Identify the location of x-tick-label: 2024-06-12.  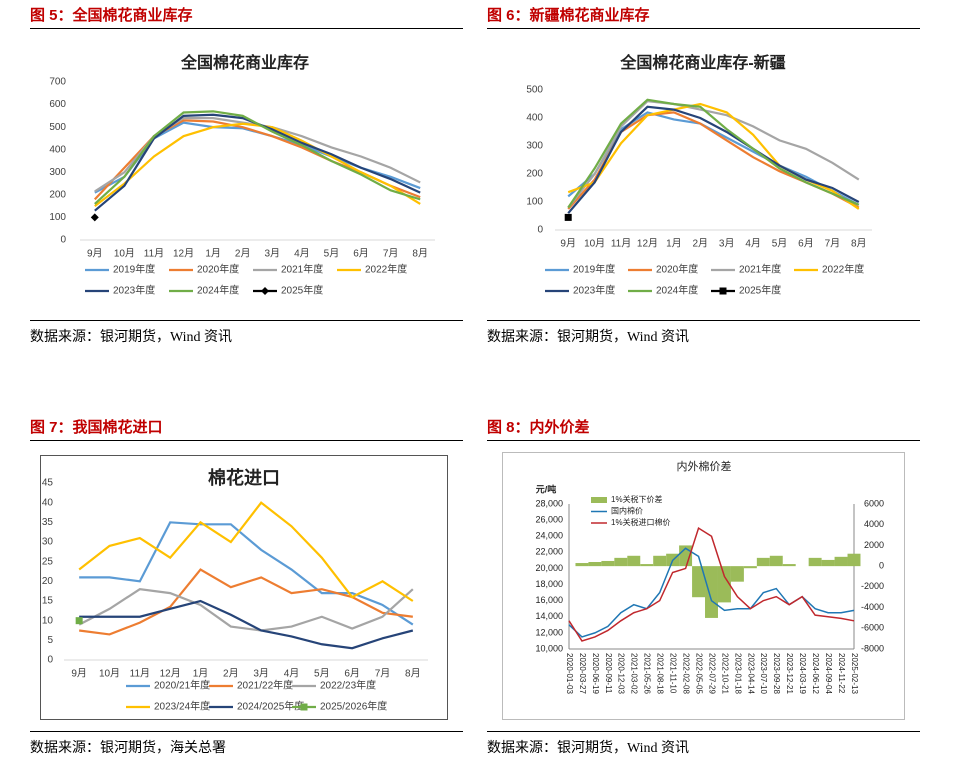
(815, 673).